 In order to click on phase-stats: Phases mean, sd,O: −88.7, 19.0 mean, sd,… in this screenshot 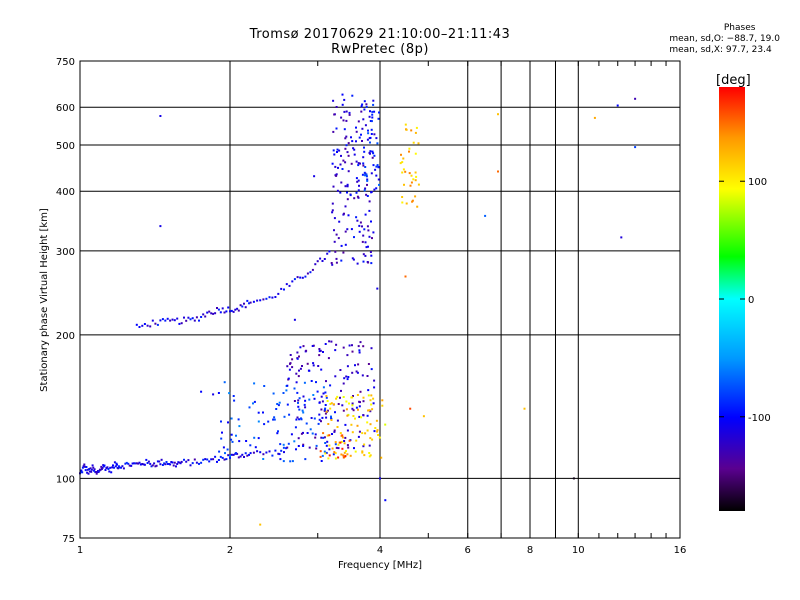, I will do `click(724, 39)`.